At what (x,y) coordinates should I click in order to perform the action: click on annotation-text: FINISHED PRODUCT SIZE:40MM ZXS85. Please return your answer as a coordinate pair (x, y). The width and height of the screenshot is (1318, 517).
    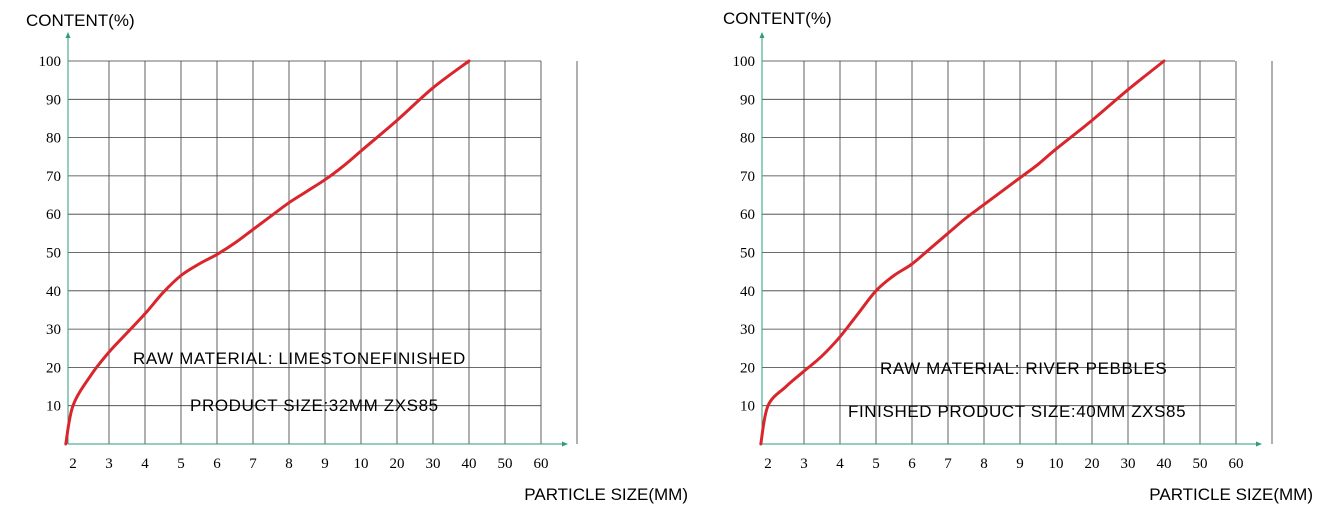
    Looking at the image, I should click on (1017, 411).